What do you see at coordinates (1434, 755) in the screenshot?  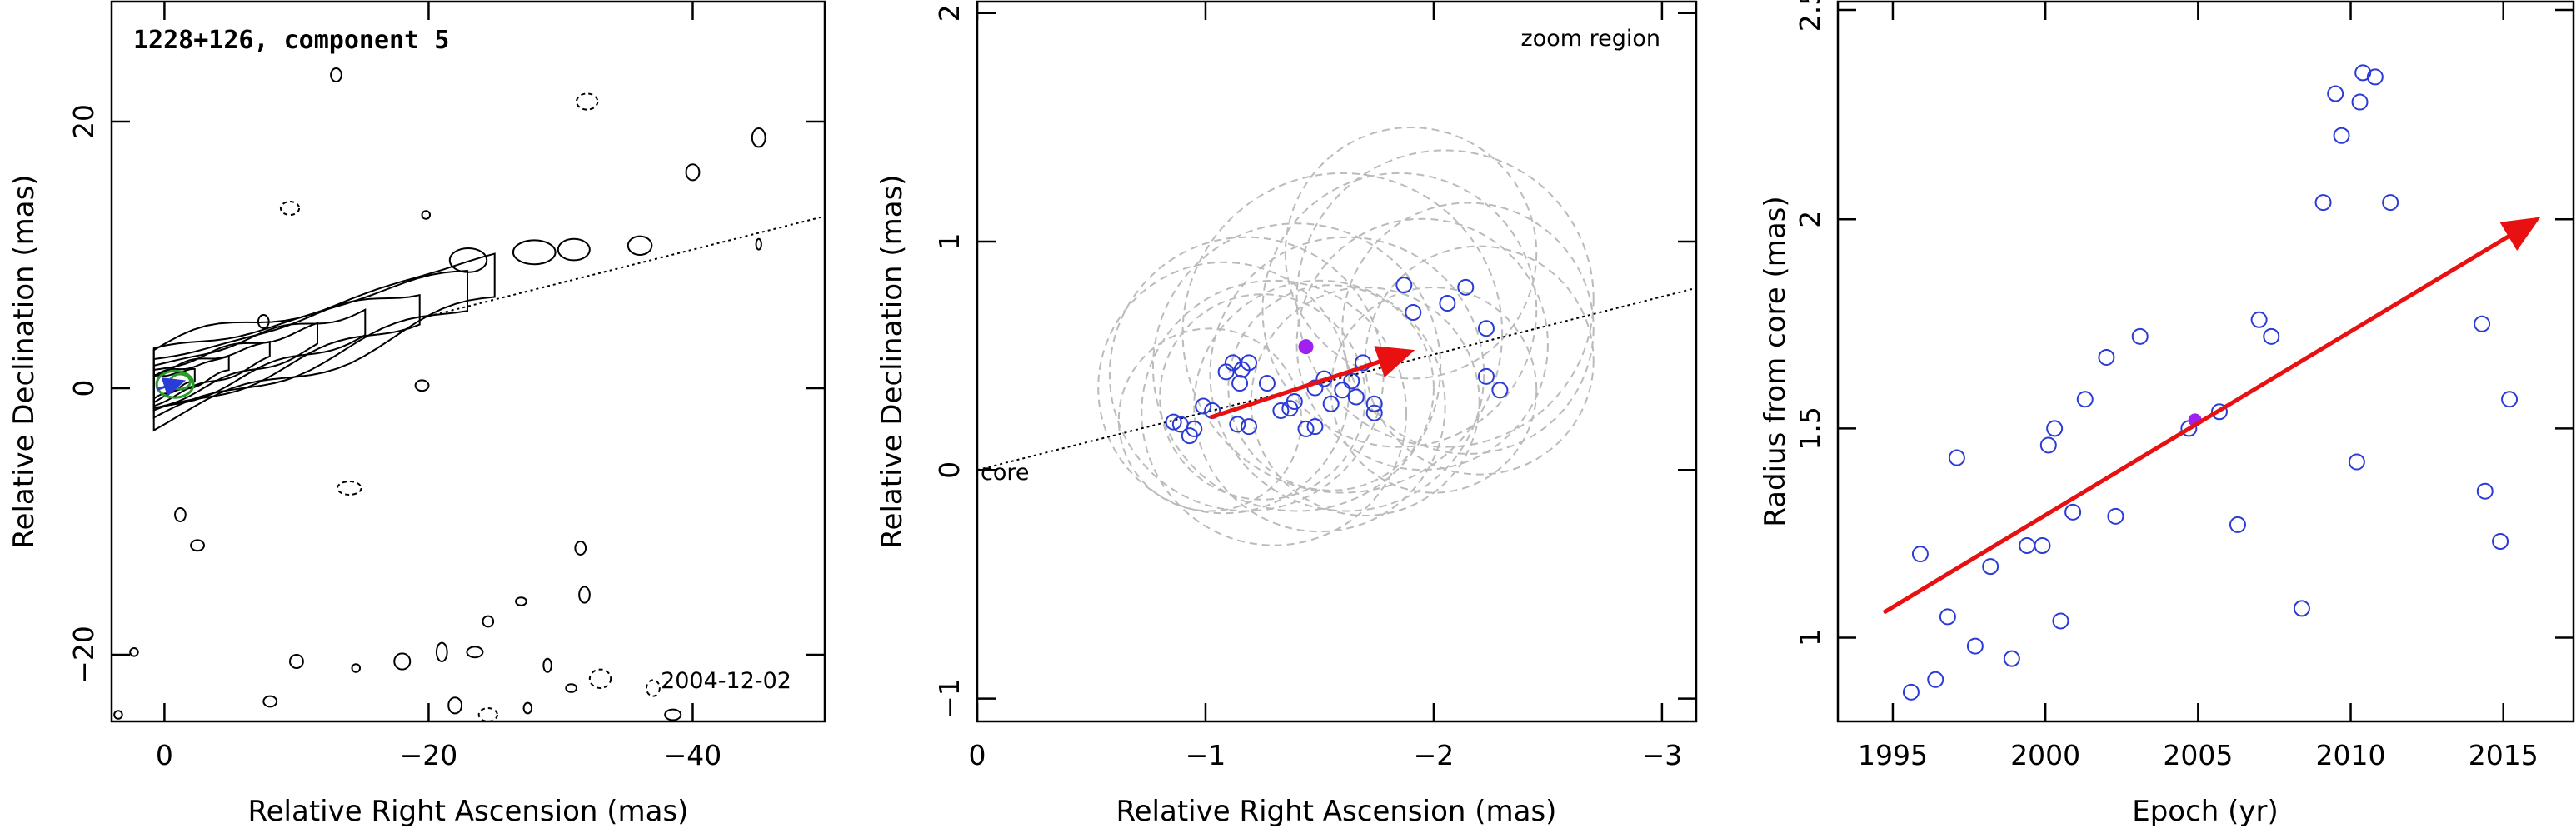 I see `zoom-x-tick-label: −2` at bounding box center [1434, 755].